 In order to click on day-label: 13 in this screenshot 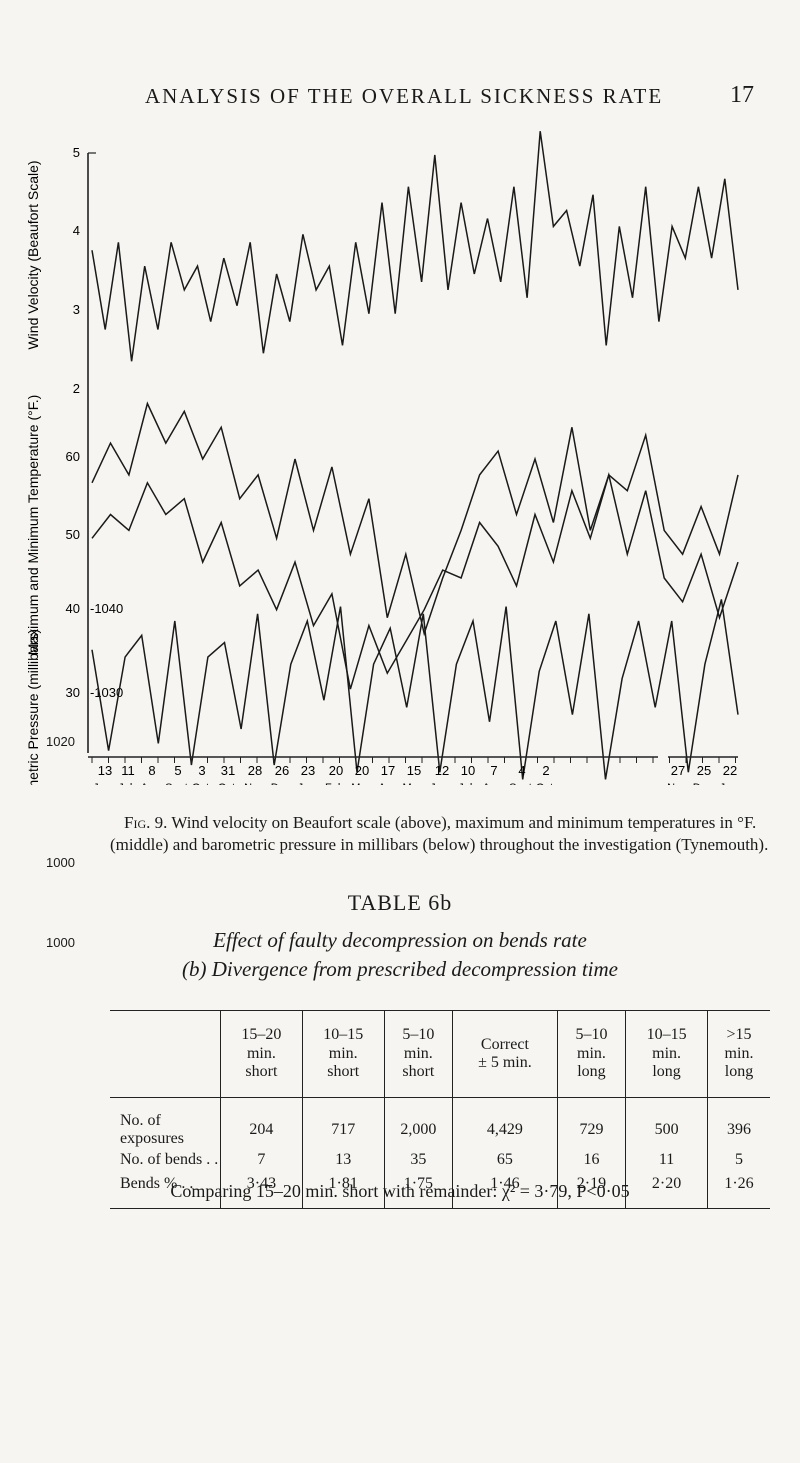, I will do `click(105, 770)`.